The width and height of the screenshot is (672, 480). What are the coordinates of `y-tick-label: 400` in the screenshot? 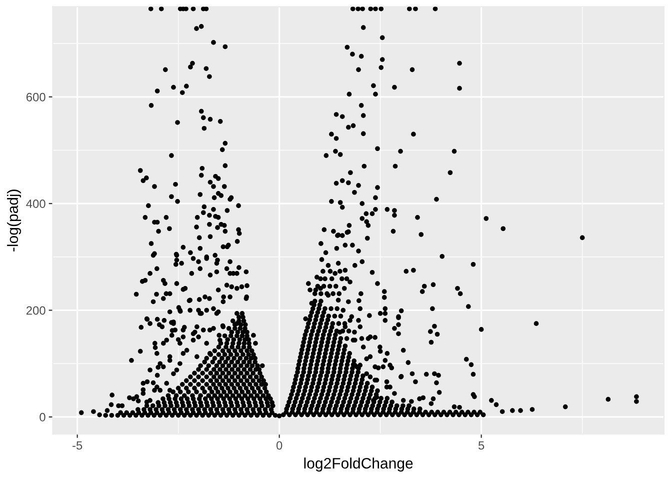 It's located at (36, 204).